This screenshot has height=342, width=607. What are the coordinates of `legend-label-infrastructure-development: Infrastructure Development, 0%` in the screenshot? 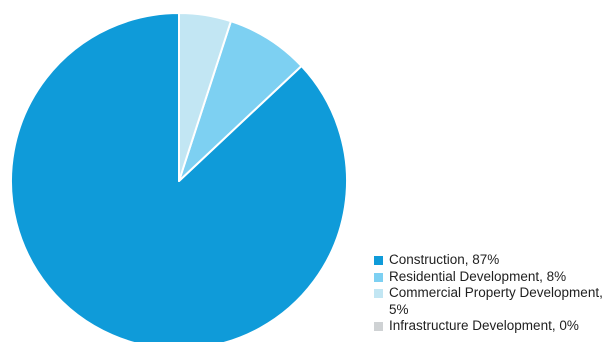 It's located at (484, 325).